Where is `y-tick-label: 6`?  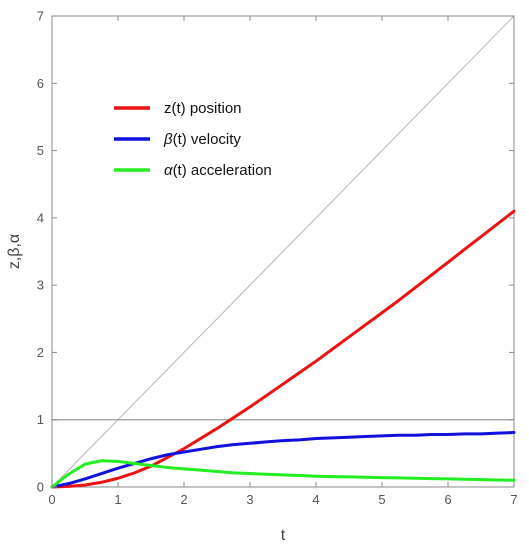
y-tick-label: 6 is located at coordinates (40, 83).